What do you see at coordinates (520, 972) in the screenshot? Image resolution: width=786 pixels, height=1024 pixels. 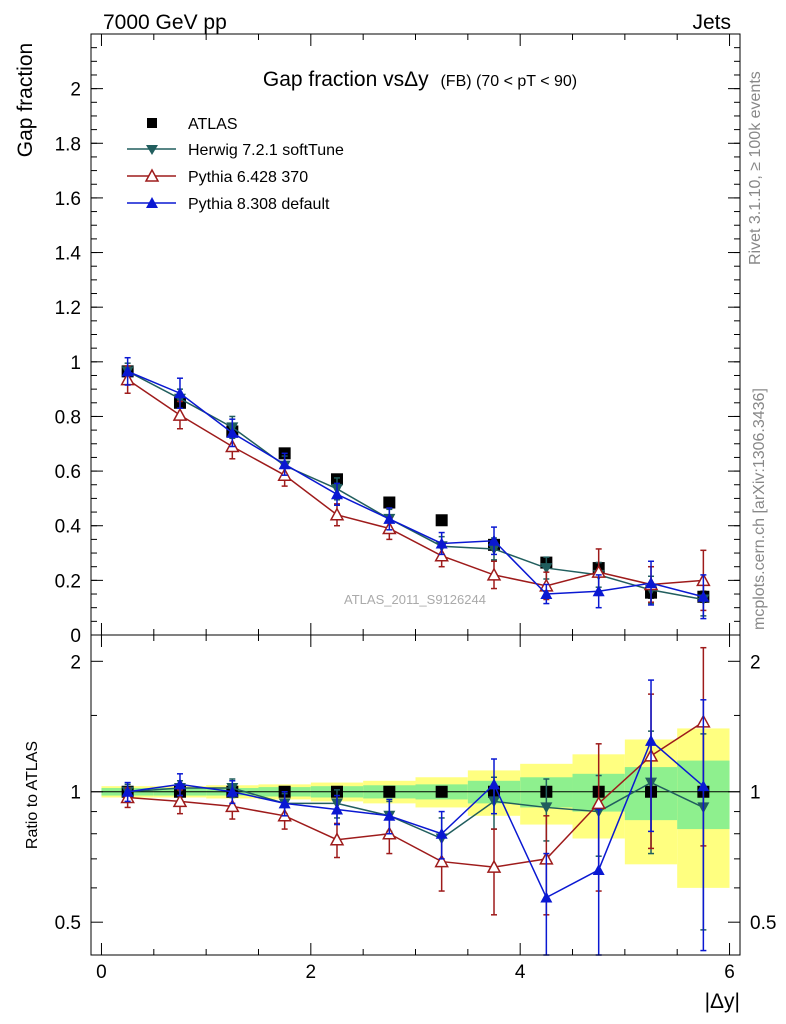 I see `x-tick-label: 4` at bounding box center [520, 972].